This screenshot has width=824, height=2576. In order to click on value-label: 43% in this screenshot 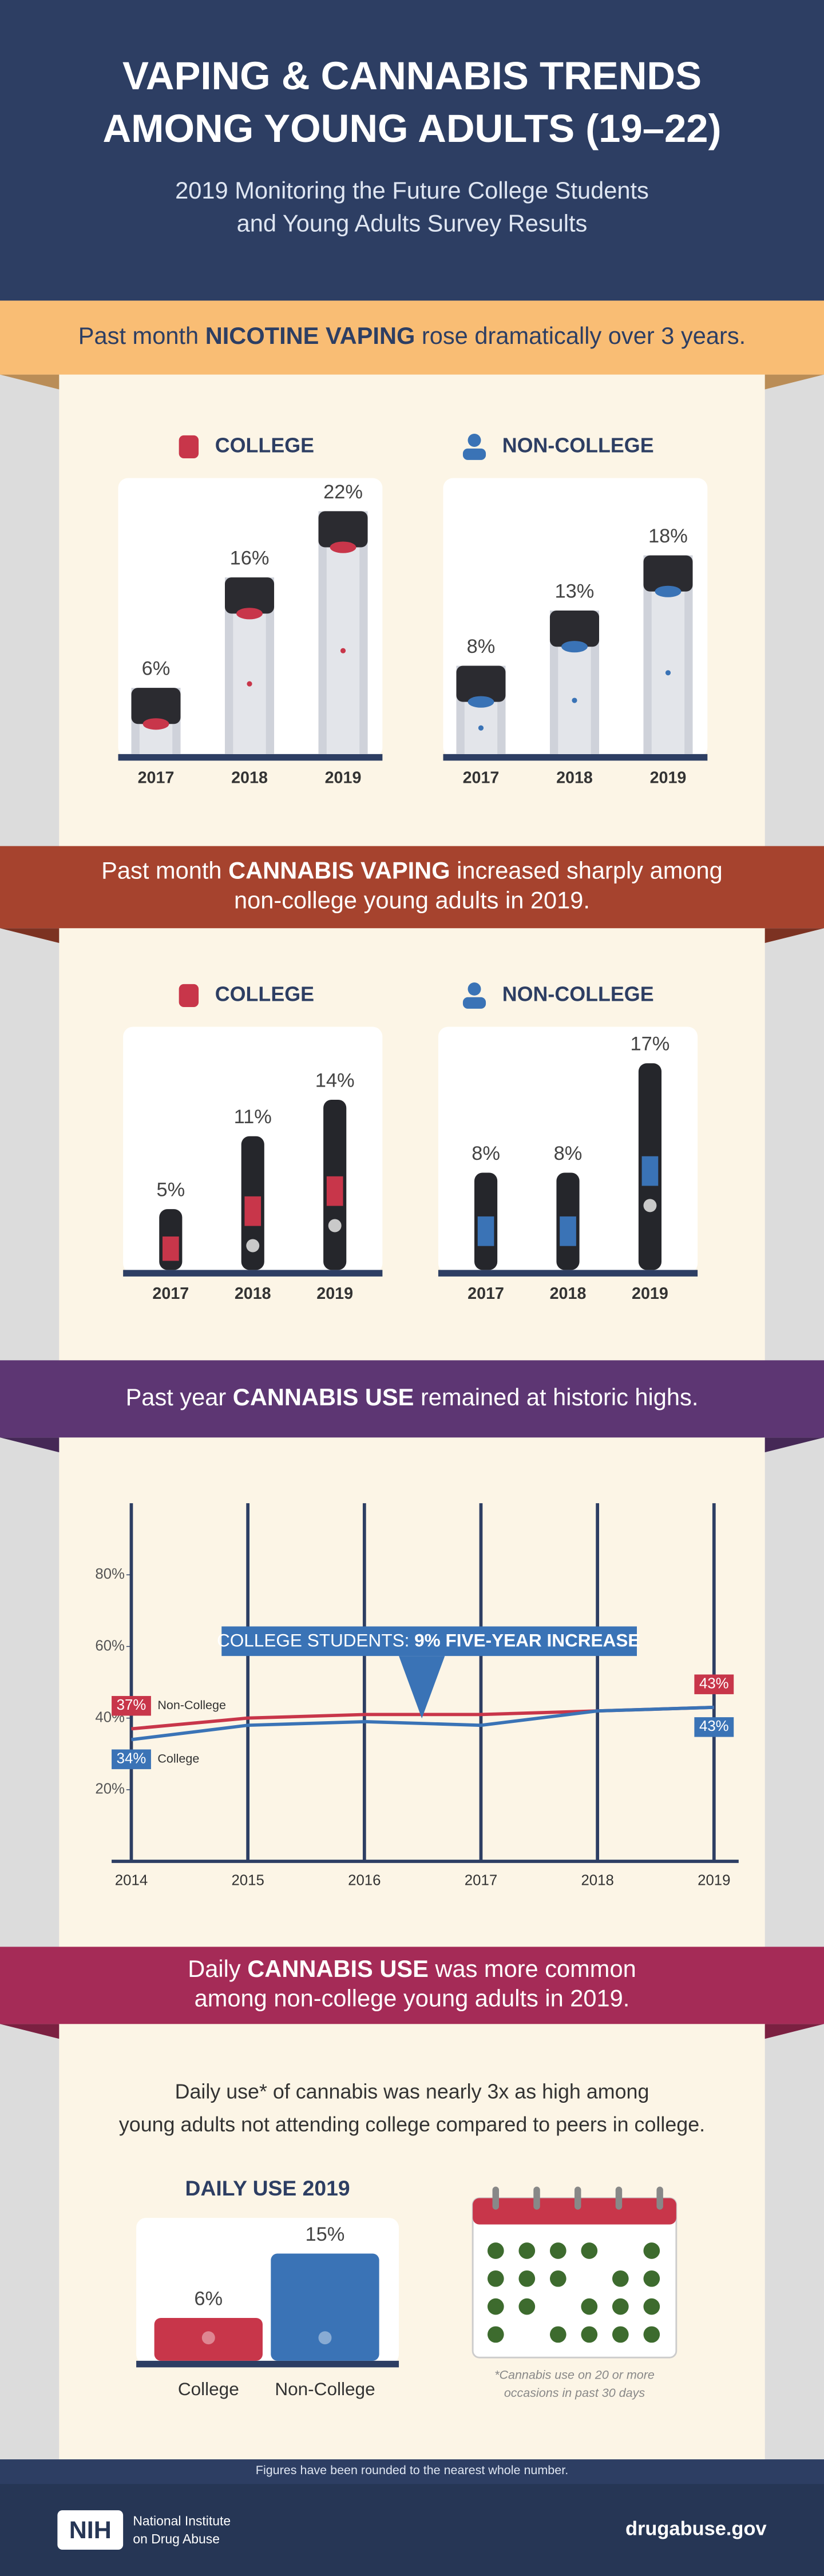, I will do `click(714, 1684)`.